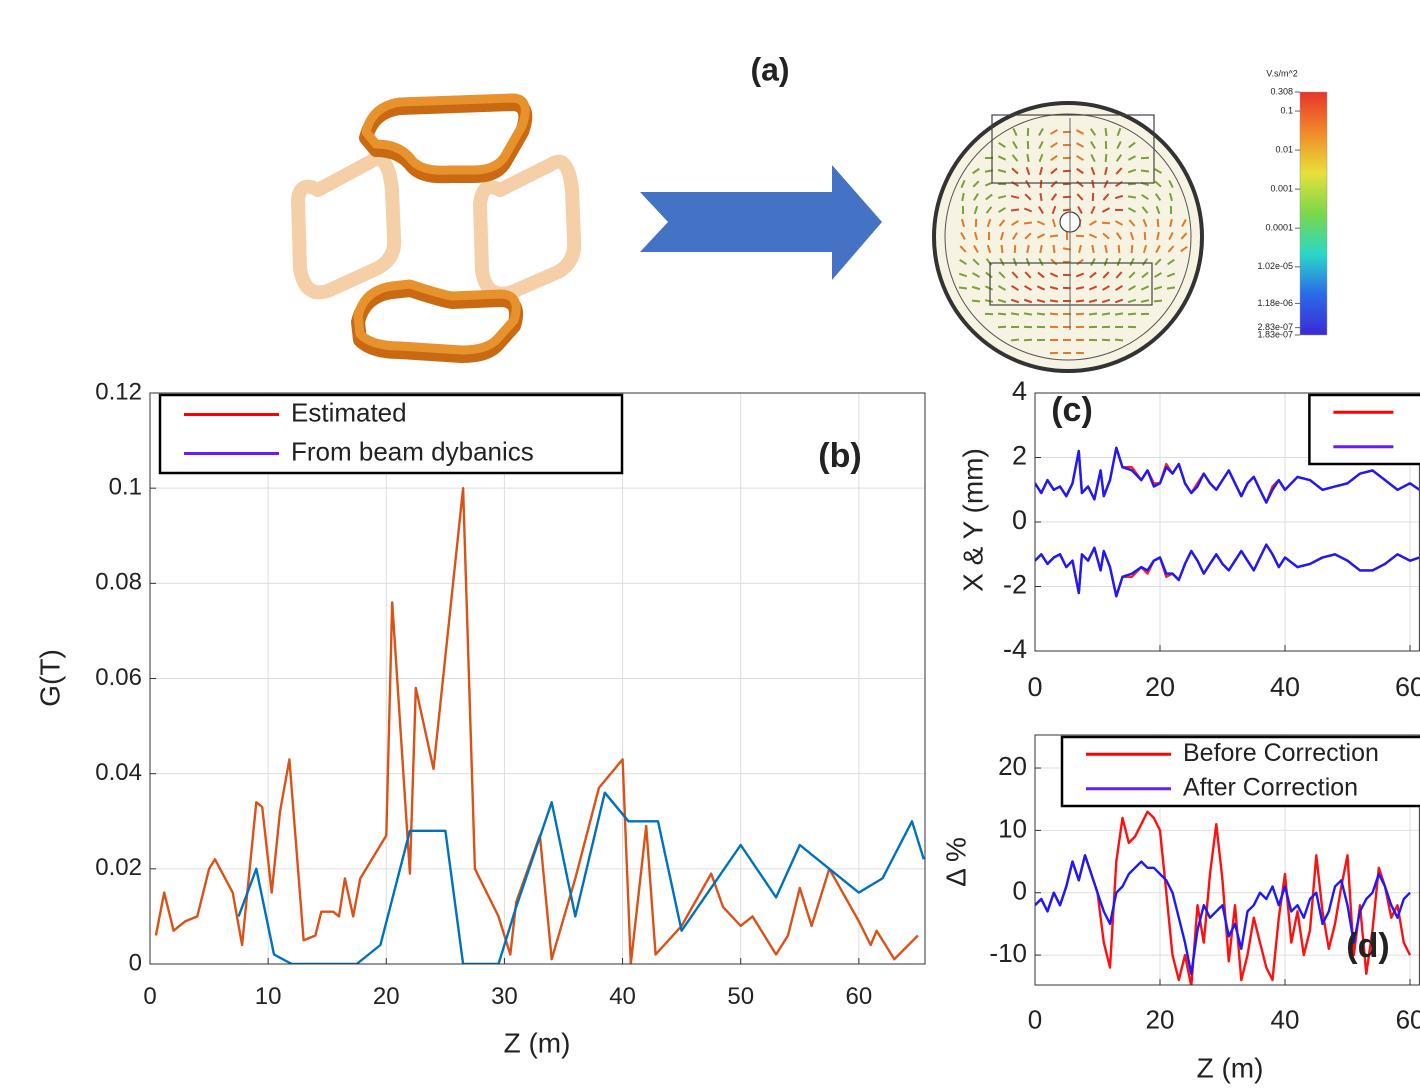 The height and width of the screenshot is (1088, 1420). I want to click on legend-label: Estimated, so click(349, 412).